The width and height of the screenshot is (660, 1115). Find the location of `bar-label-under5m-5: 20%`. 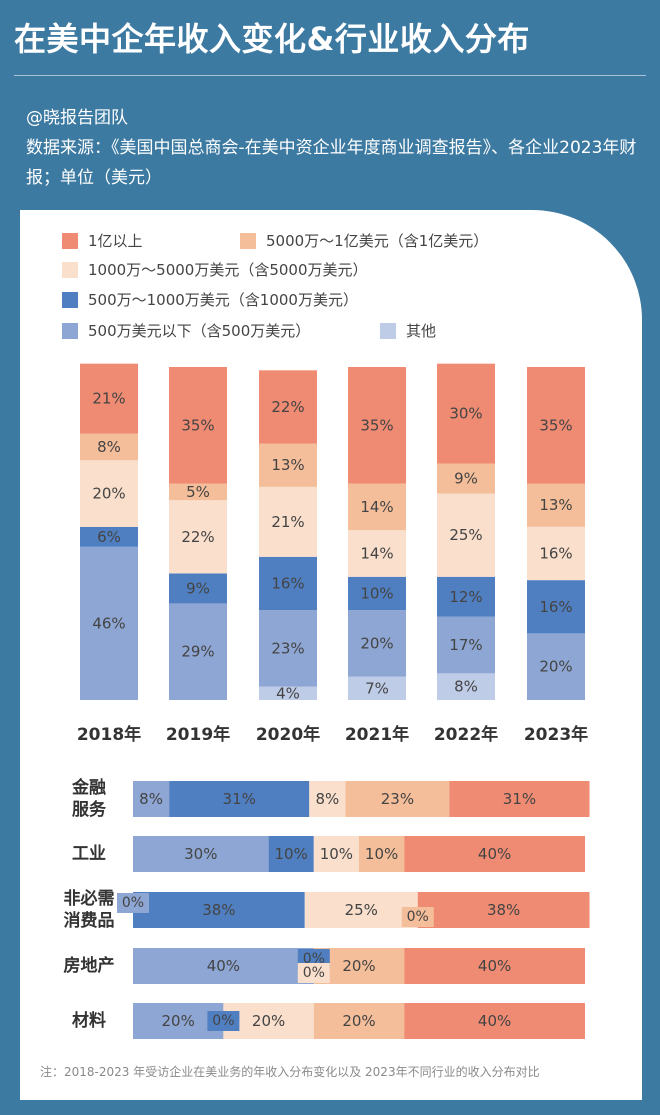

bar-label-under5m-5: 20% is located at coordinates (555, 667).